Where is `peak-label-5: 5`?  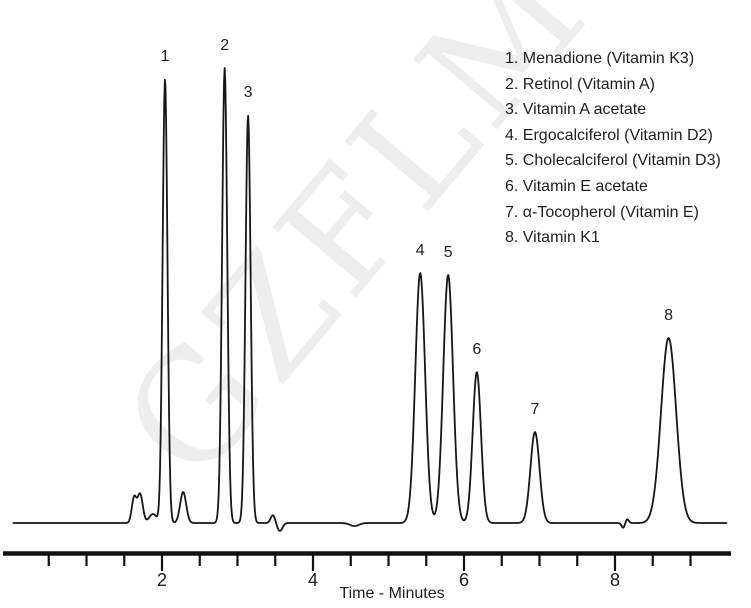
peak-label-5: 5 is located at coordinates (448, 252).